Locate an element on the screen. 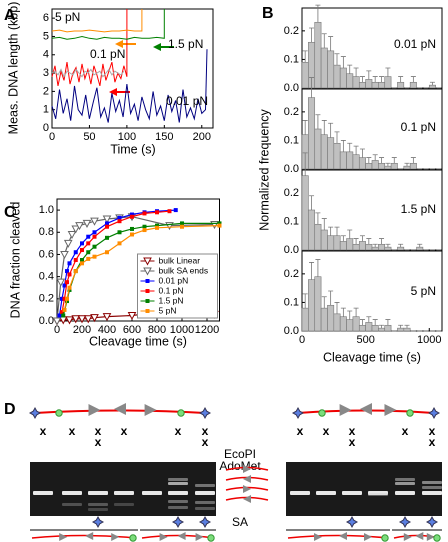 The width and height of the screenshot is (448, 542). dna is located at coordinates (178, 536).